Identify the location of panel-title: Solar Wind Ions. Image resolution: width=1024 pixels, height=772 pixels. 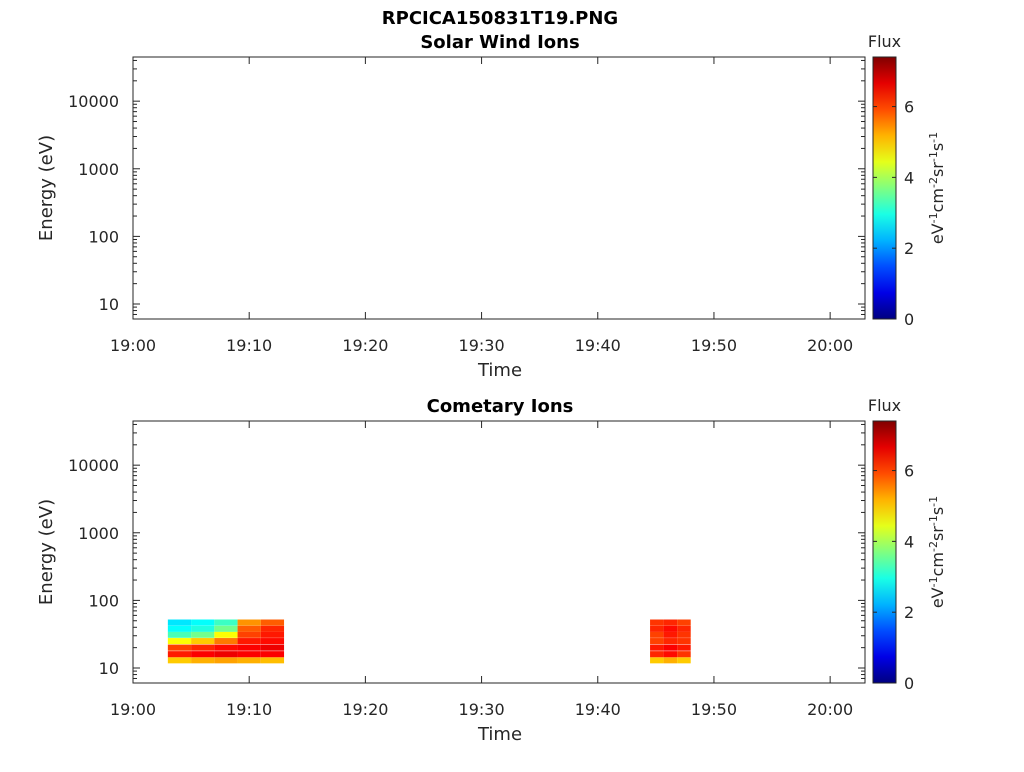
(499, 42).